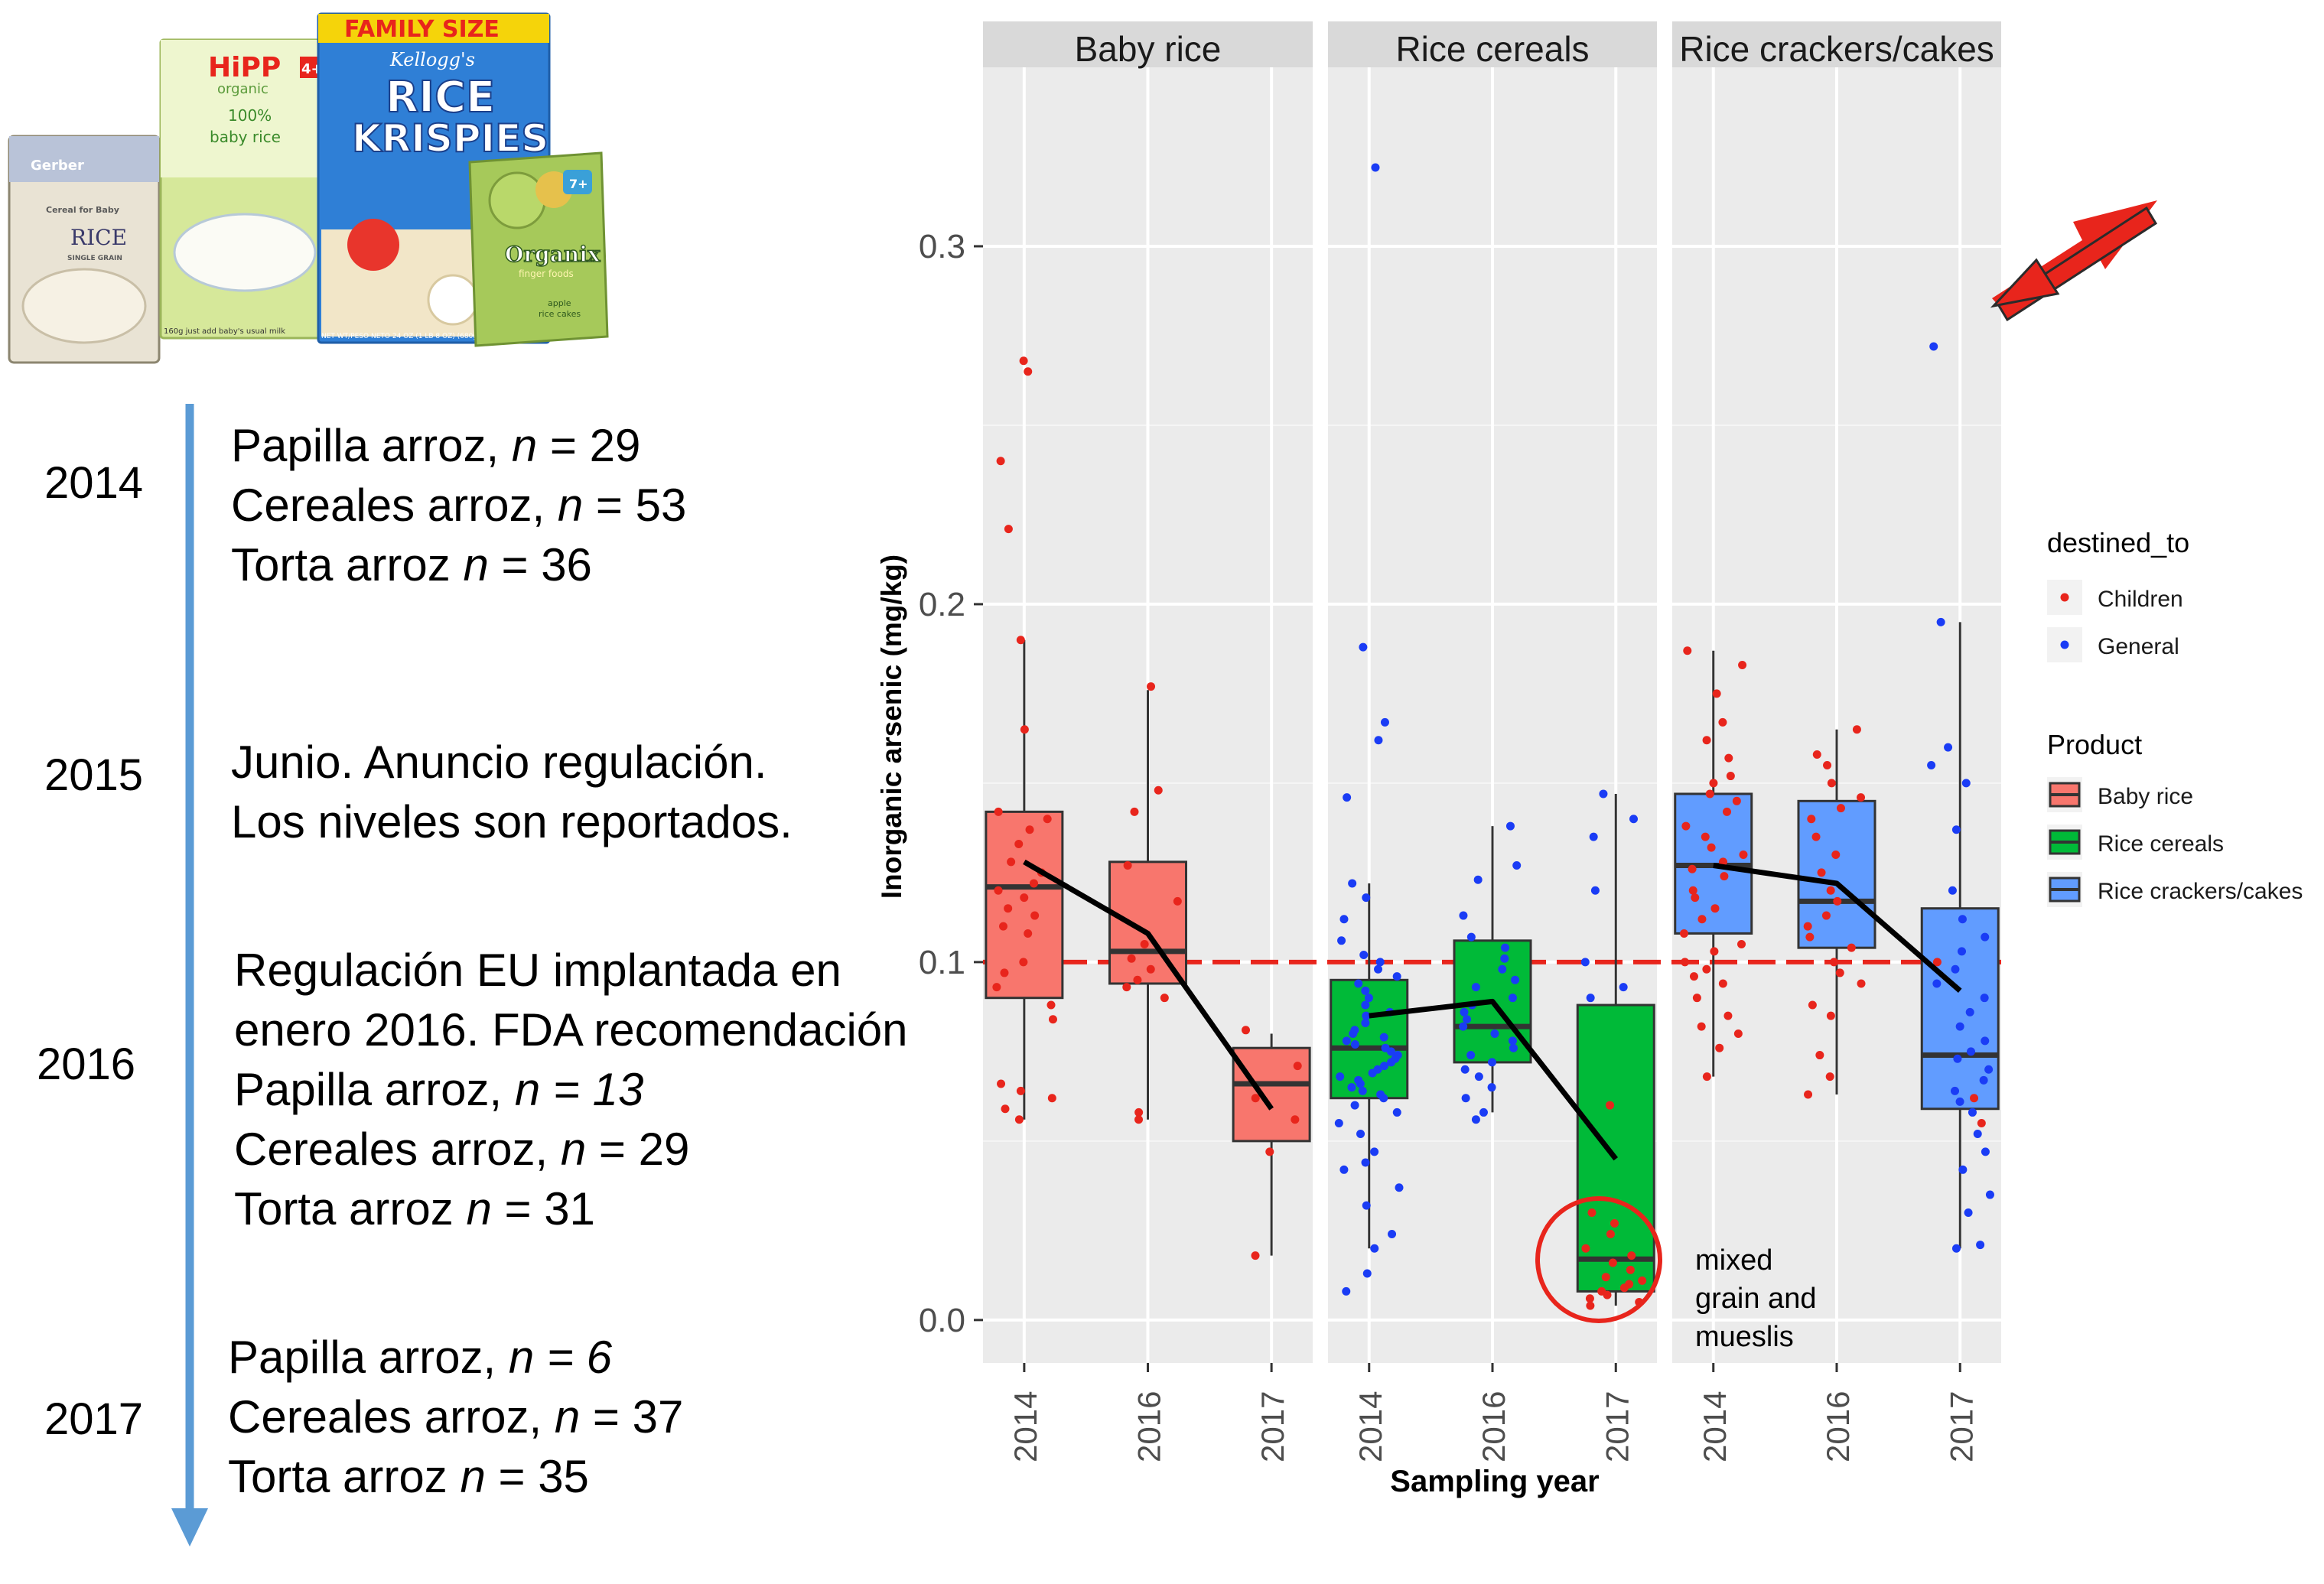 Image resolution: width=2324 pixels, height=1584 pixels. What do you see at coordinates (942, 246) in the screenshot?
I see `y-tick-label: 0.3` at bounding box center [942, 246].